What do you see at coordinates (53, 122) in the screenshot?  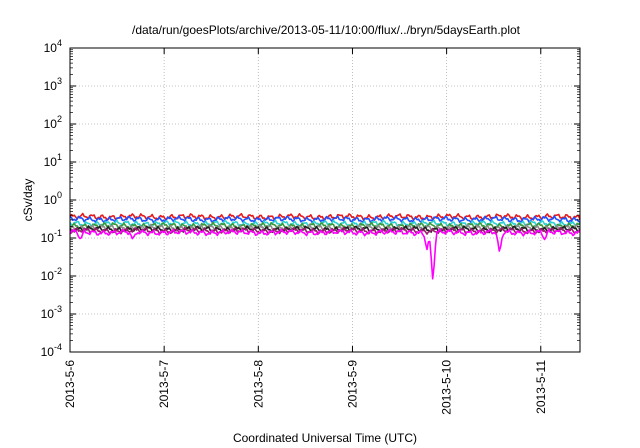 I see `y-tick-label: 10²` at bounding box center [53, 122].